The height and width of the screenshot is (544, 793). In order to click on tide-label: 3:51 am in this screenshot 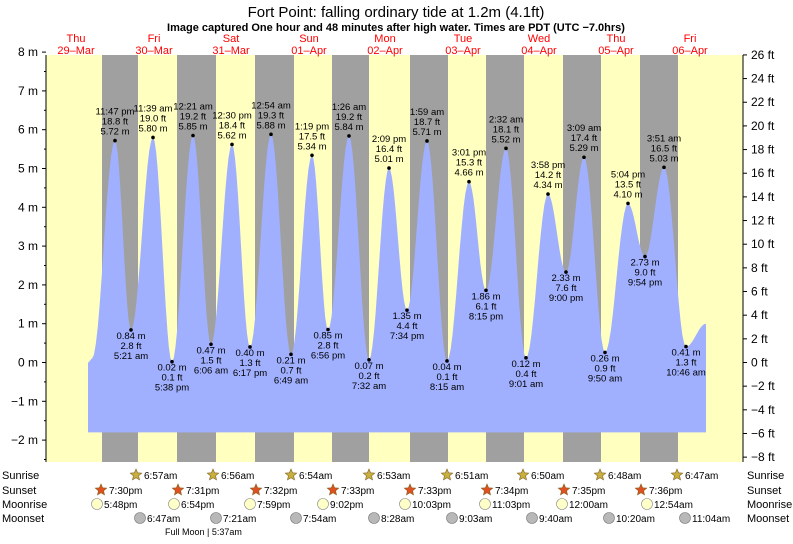, I will do `click(664, 138)`.